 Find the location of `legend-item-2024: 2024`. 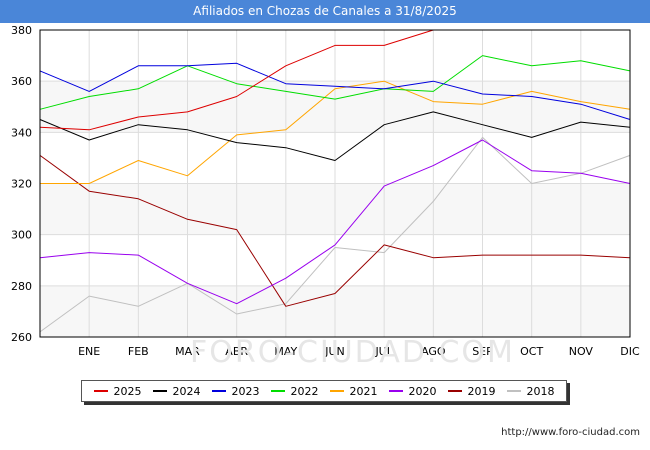

legend-item-2024: 2024 is located at coordinates (176, 391).